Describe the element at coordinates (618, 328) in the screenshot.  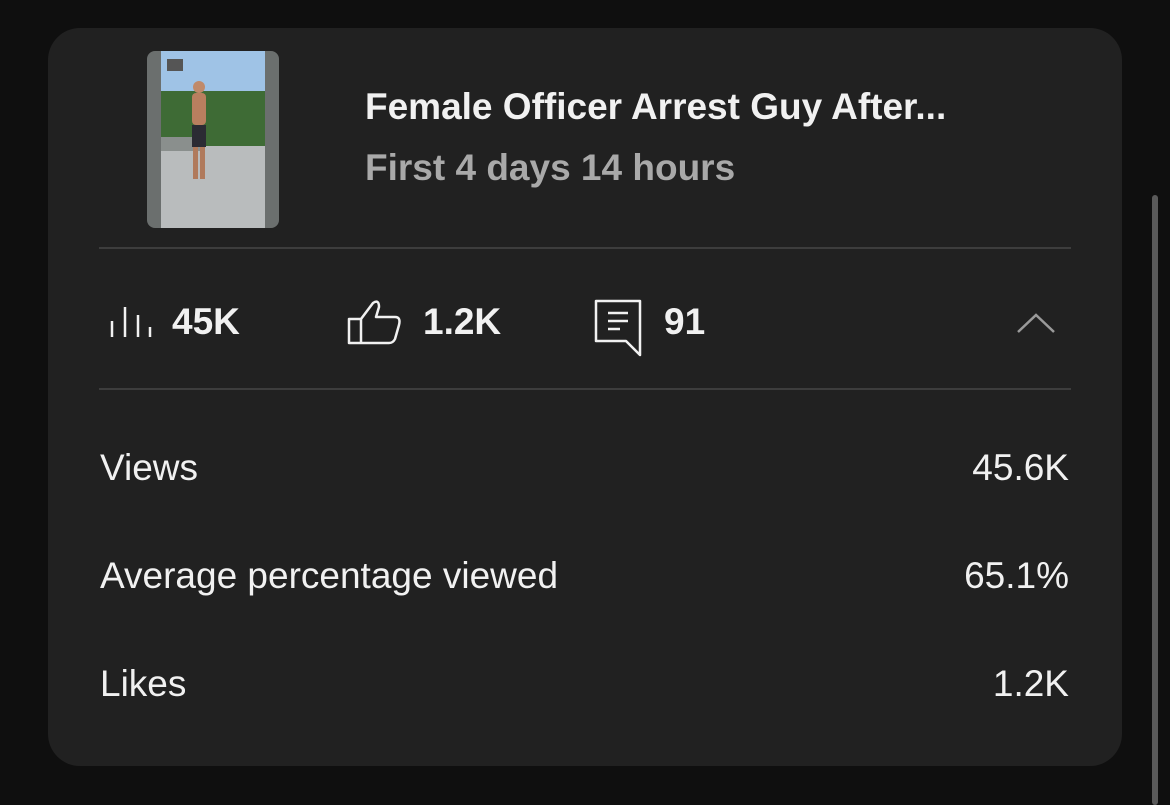
I see `comment-icon` at that location.